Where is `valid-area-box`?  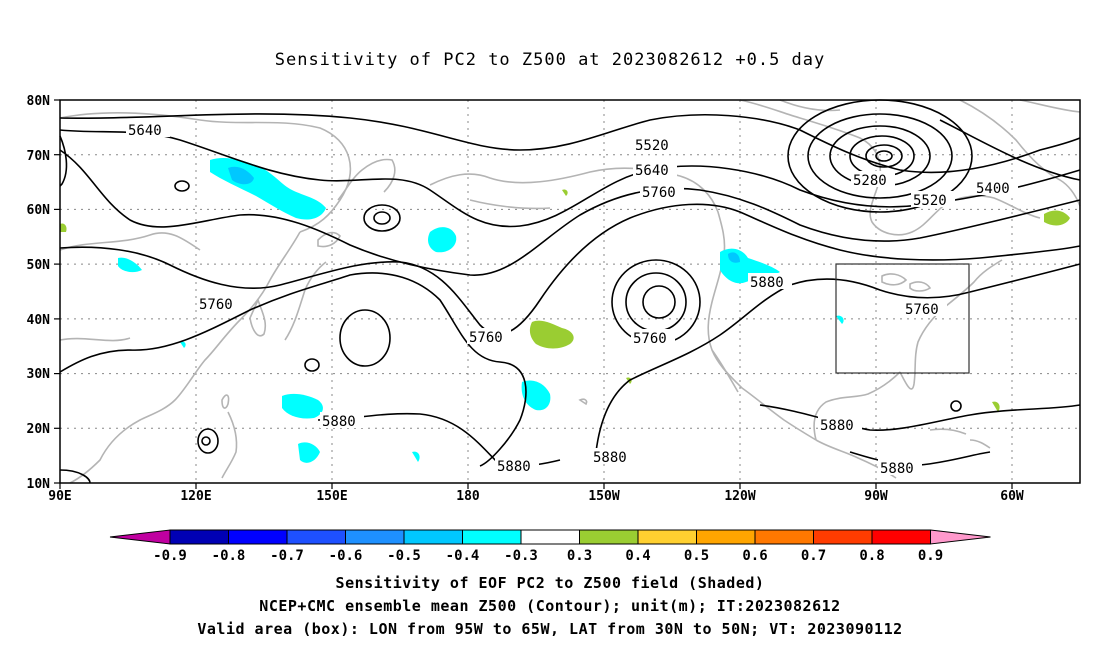
valid-area-box is located at coordinates (902, 318).